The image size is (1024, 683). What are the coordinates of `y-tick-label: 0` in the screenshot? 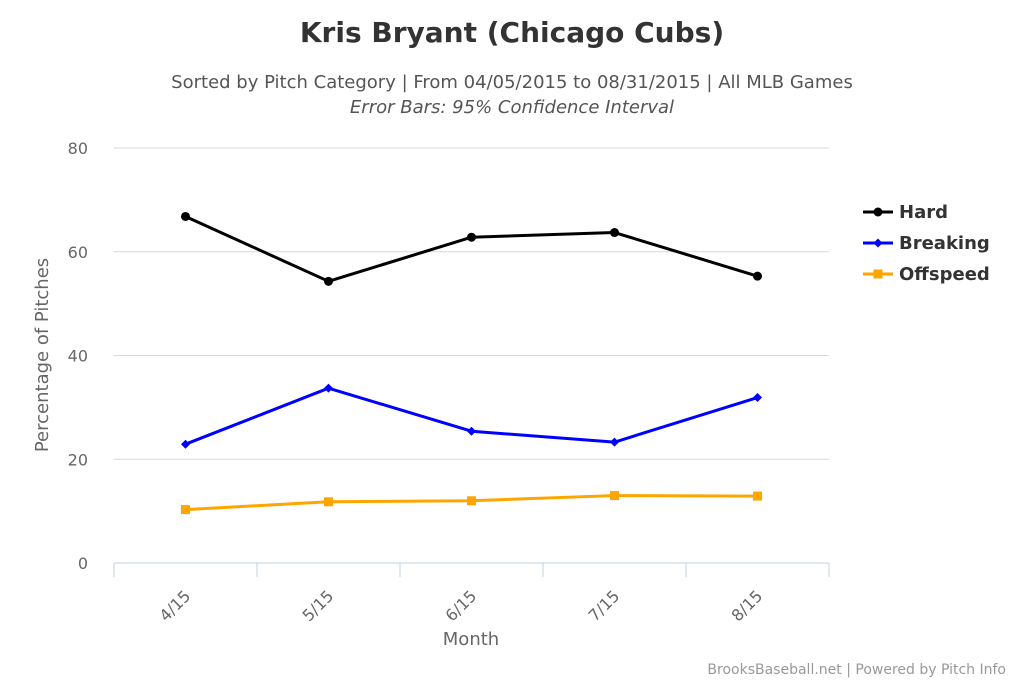 It's located at (83, 563).